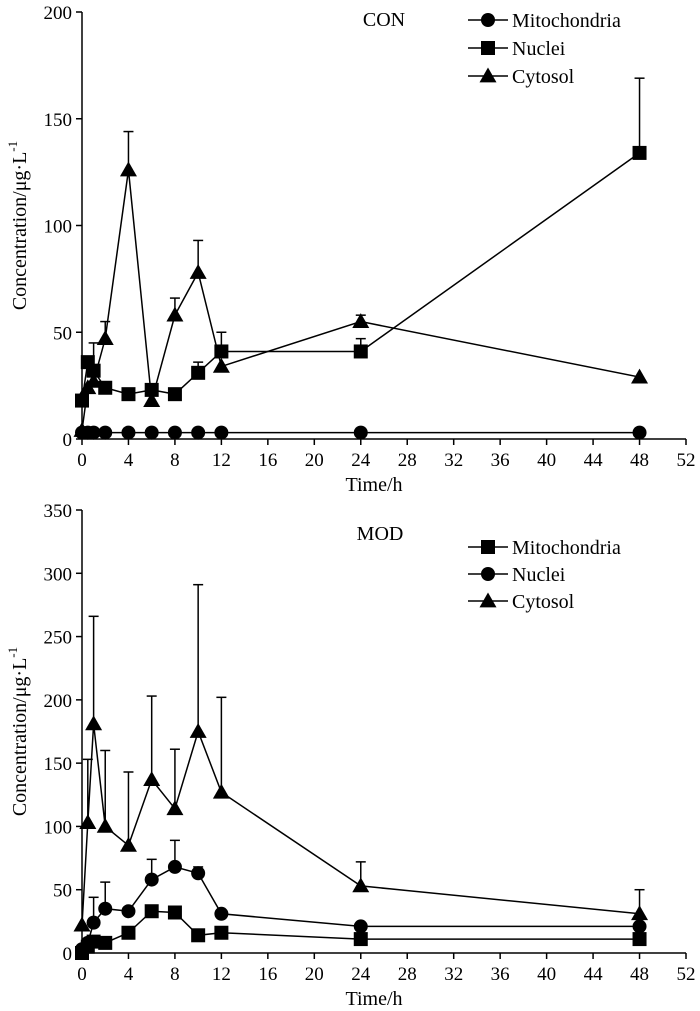  What do you see at coordinates (129, 974) in the screenshot?
I see `x-tick-label: 4` at bounding box center [129, 974].